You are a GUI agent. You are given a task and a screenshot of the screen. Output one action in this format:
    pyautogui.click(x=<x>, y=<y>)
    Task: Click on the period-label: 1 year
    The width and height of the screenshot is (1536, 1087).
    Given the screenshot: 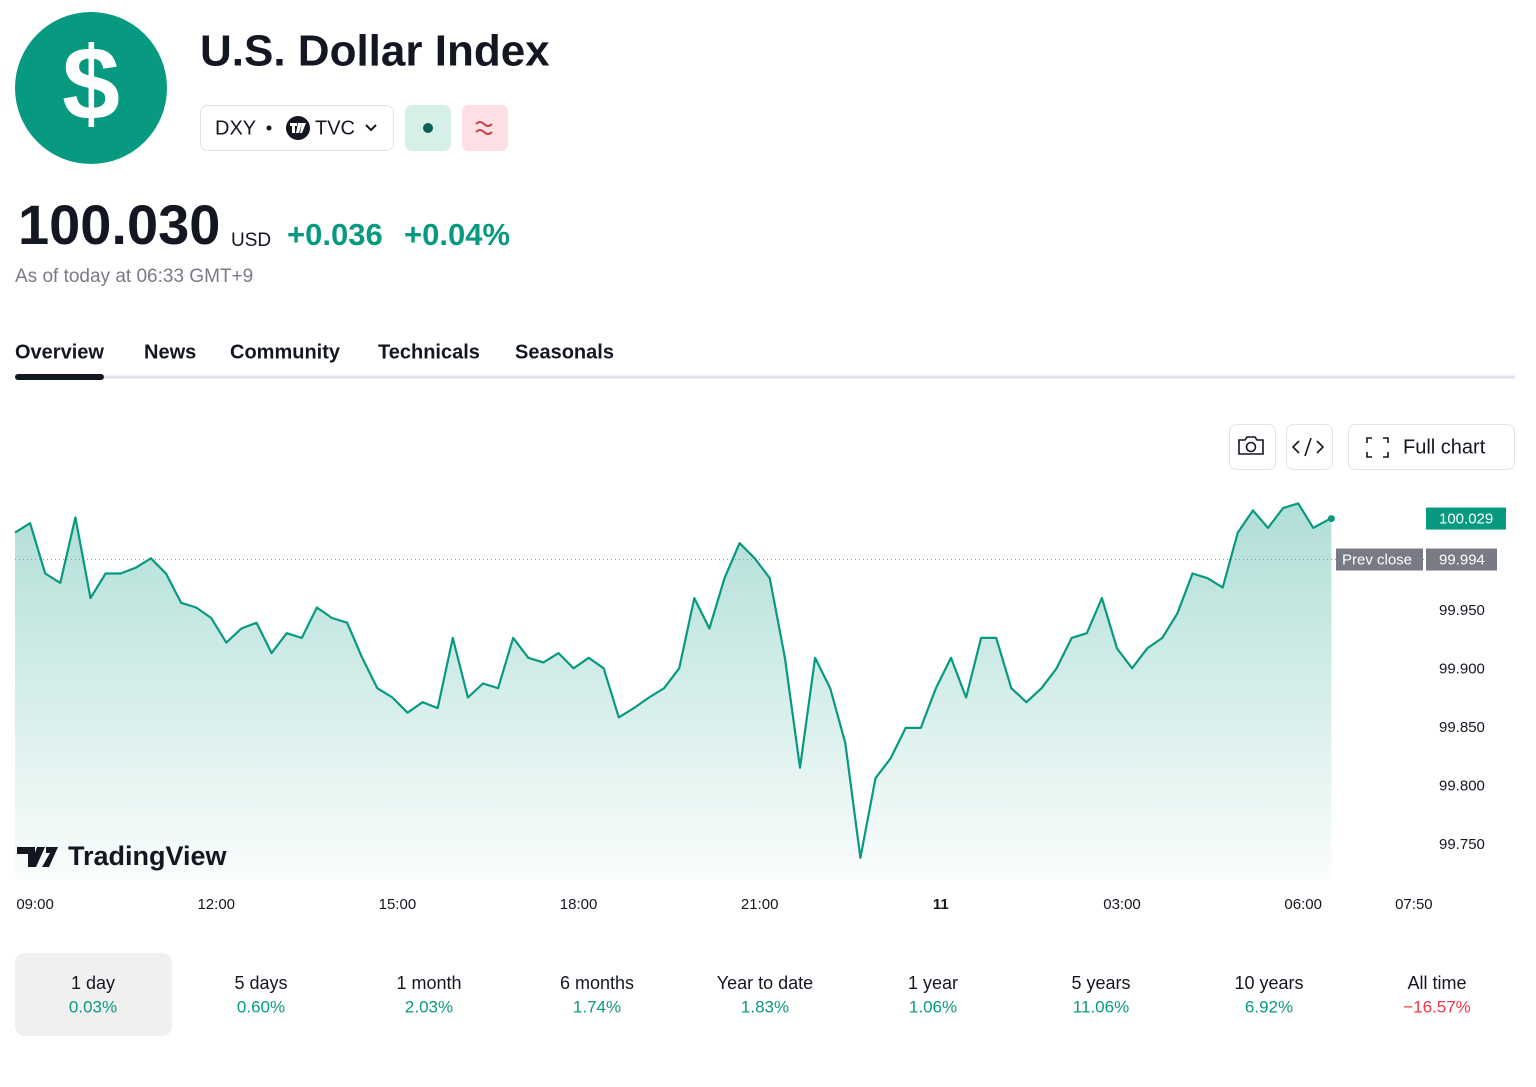 What is the action you would take?
    pyautogui.click(x=933, y=983)
    